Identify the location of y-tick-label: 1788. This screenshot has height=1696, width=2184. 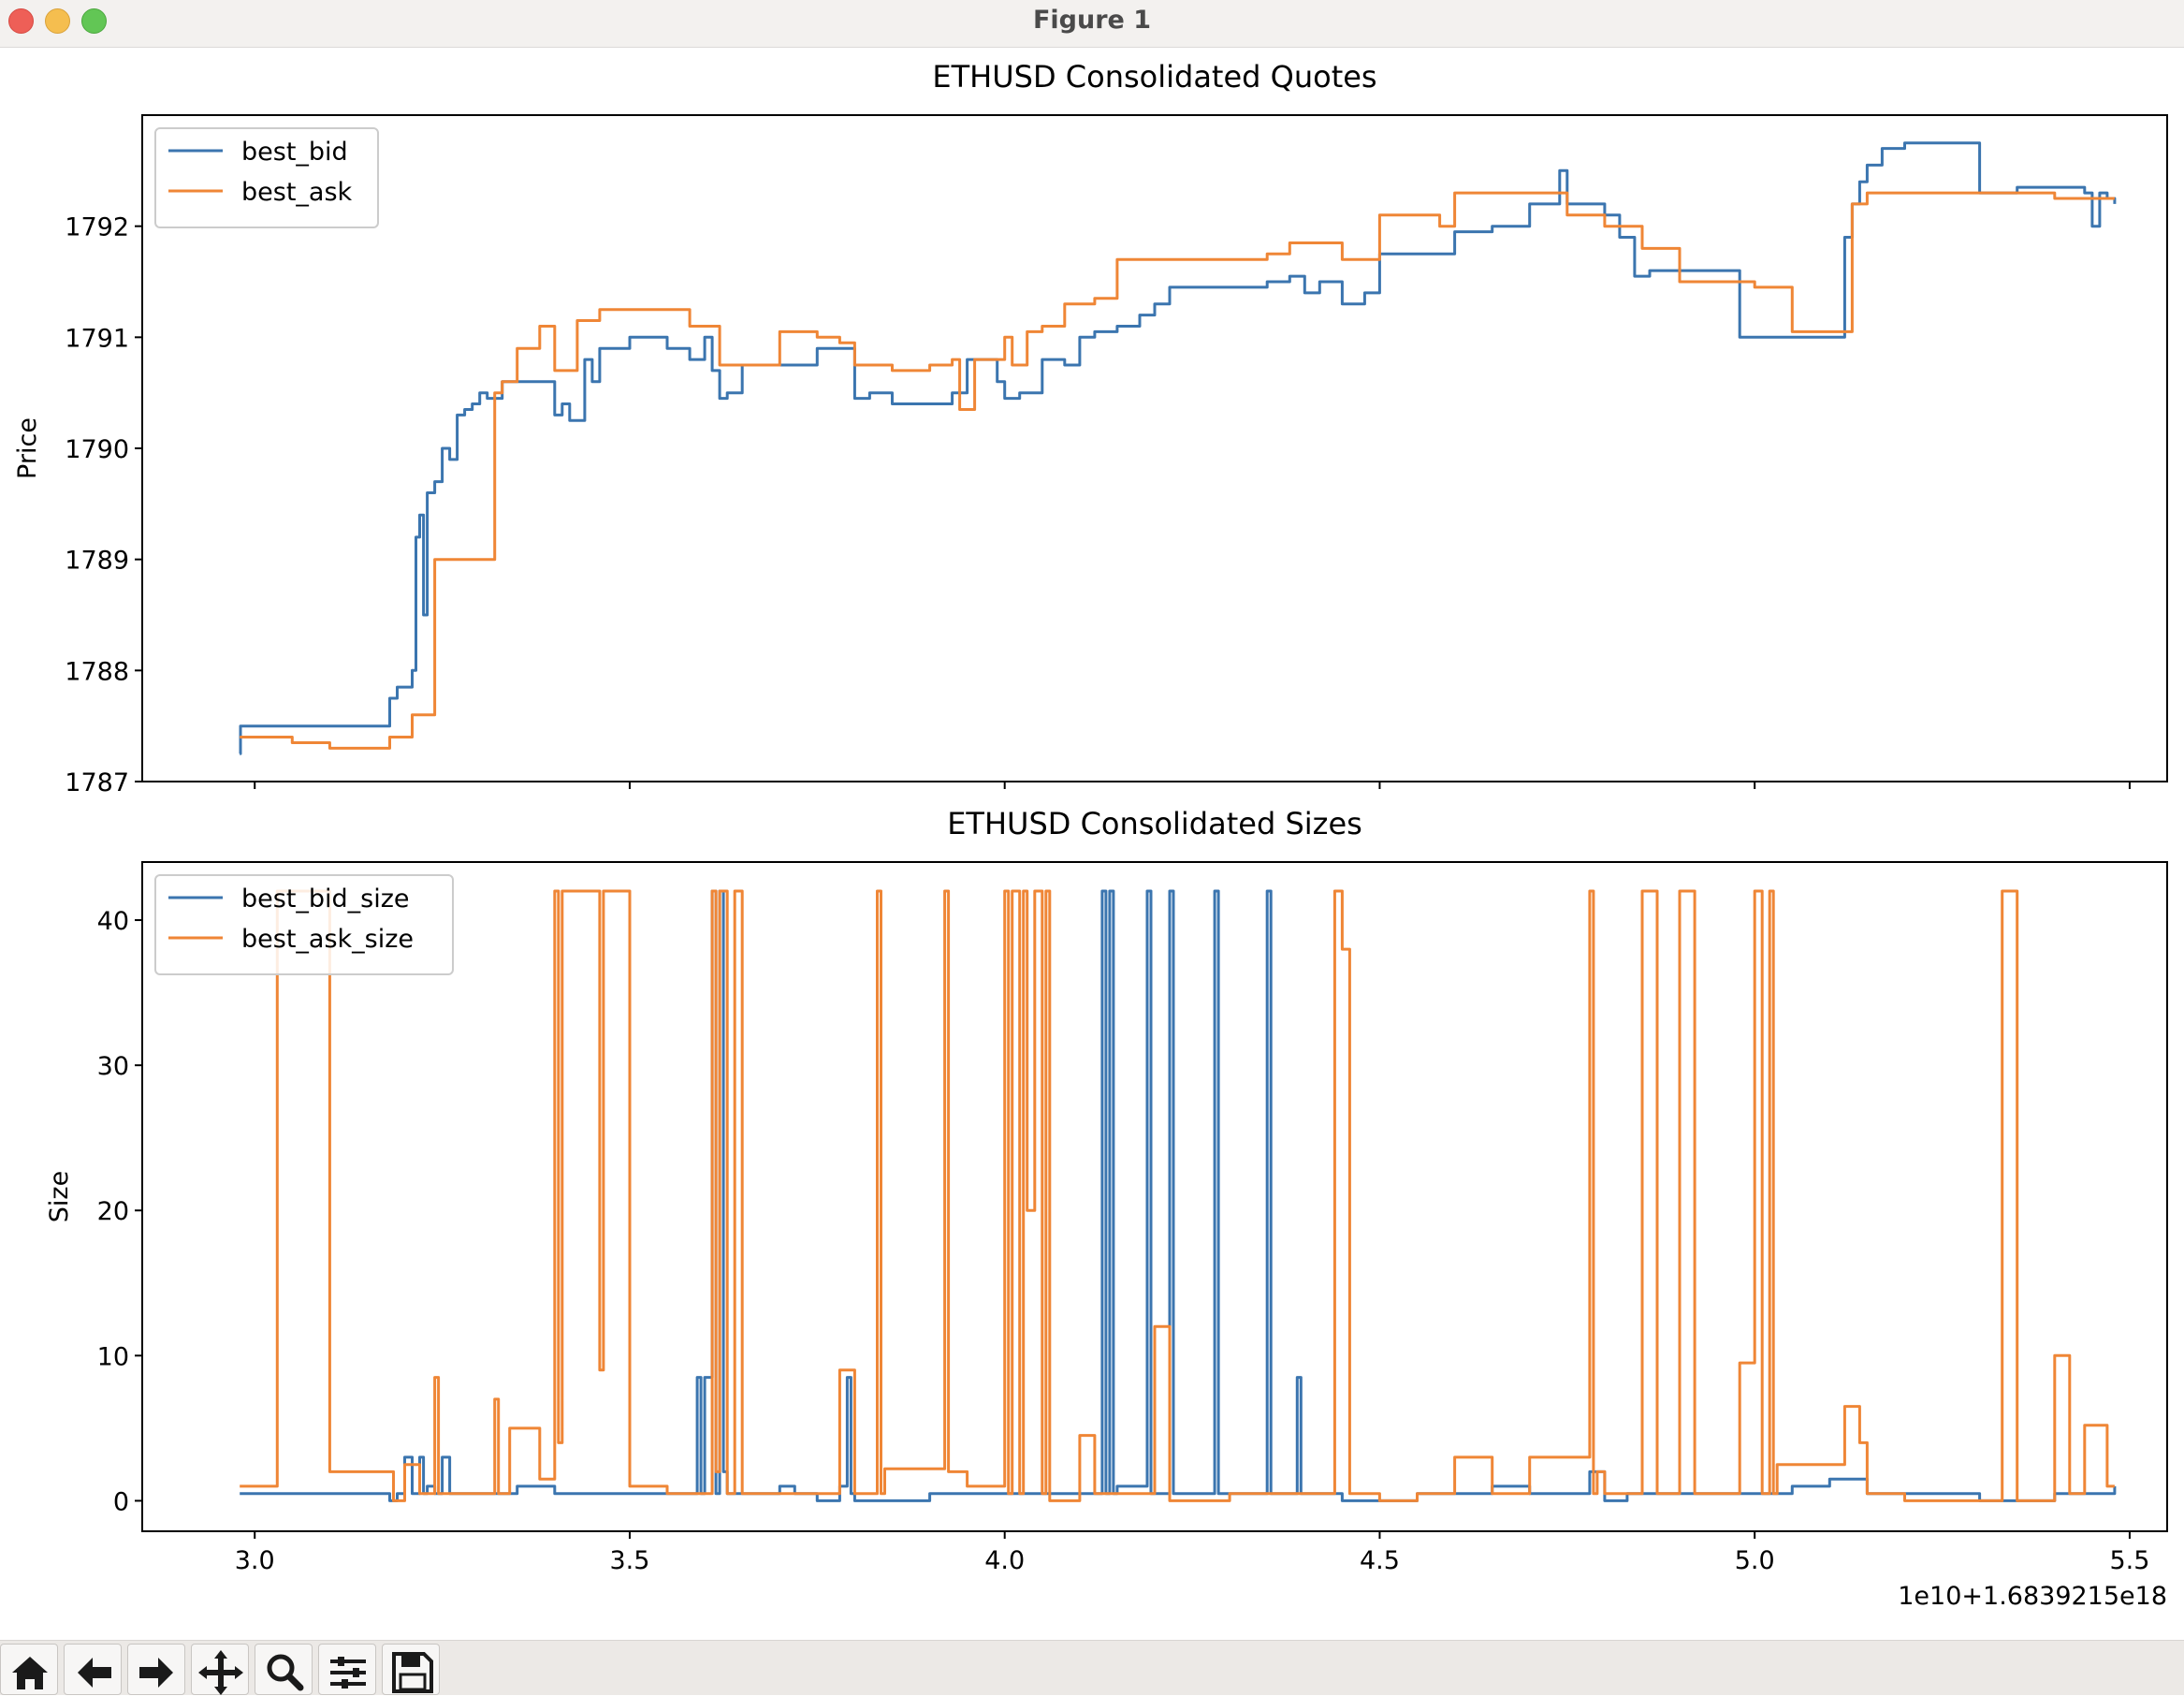
(97, 671).